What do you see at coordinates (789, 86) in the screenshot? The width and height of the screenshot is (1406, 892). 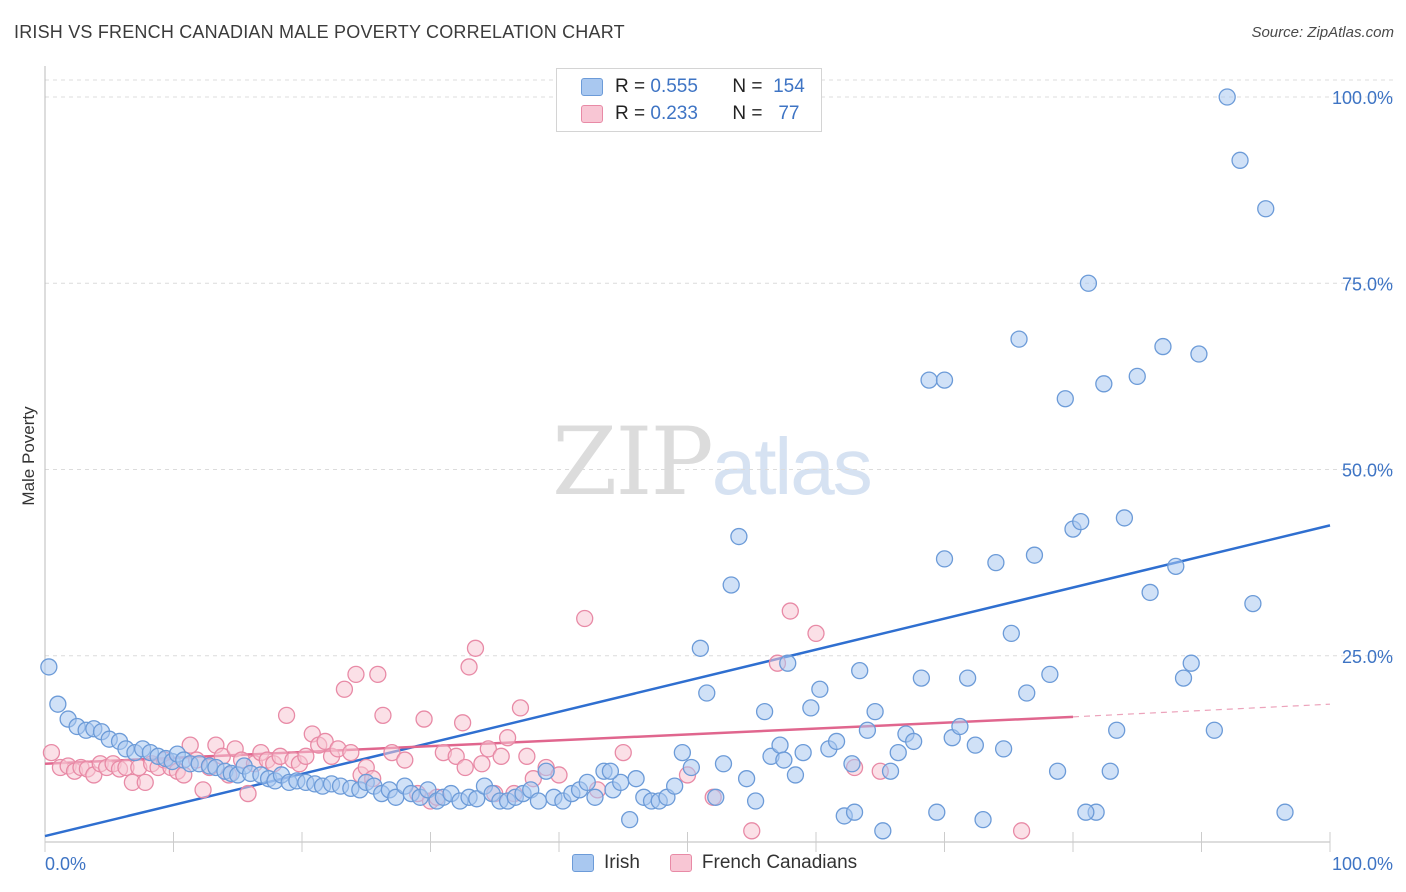 I see `legend-n-value: 154` at bounding box center [789, 86].